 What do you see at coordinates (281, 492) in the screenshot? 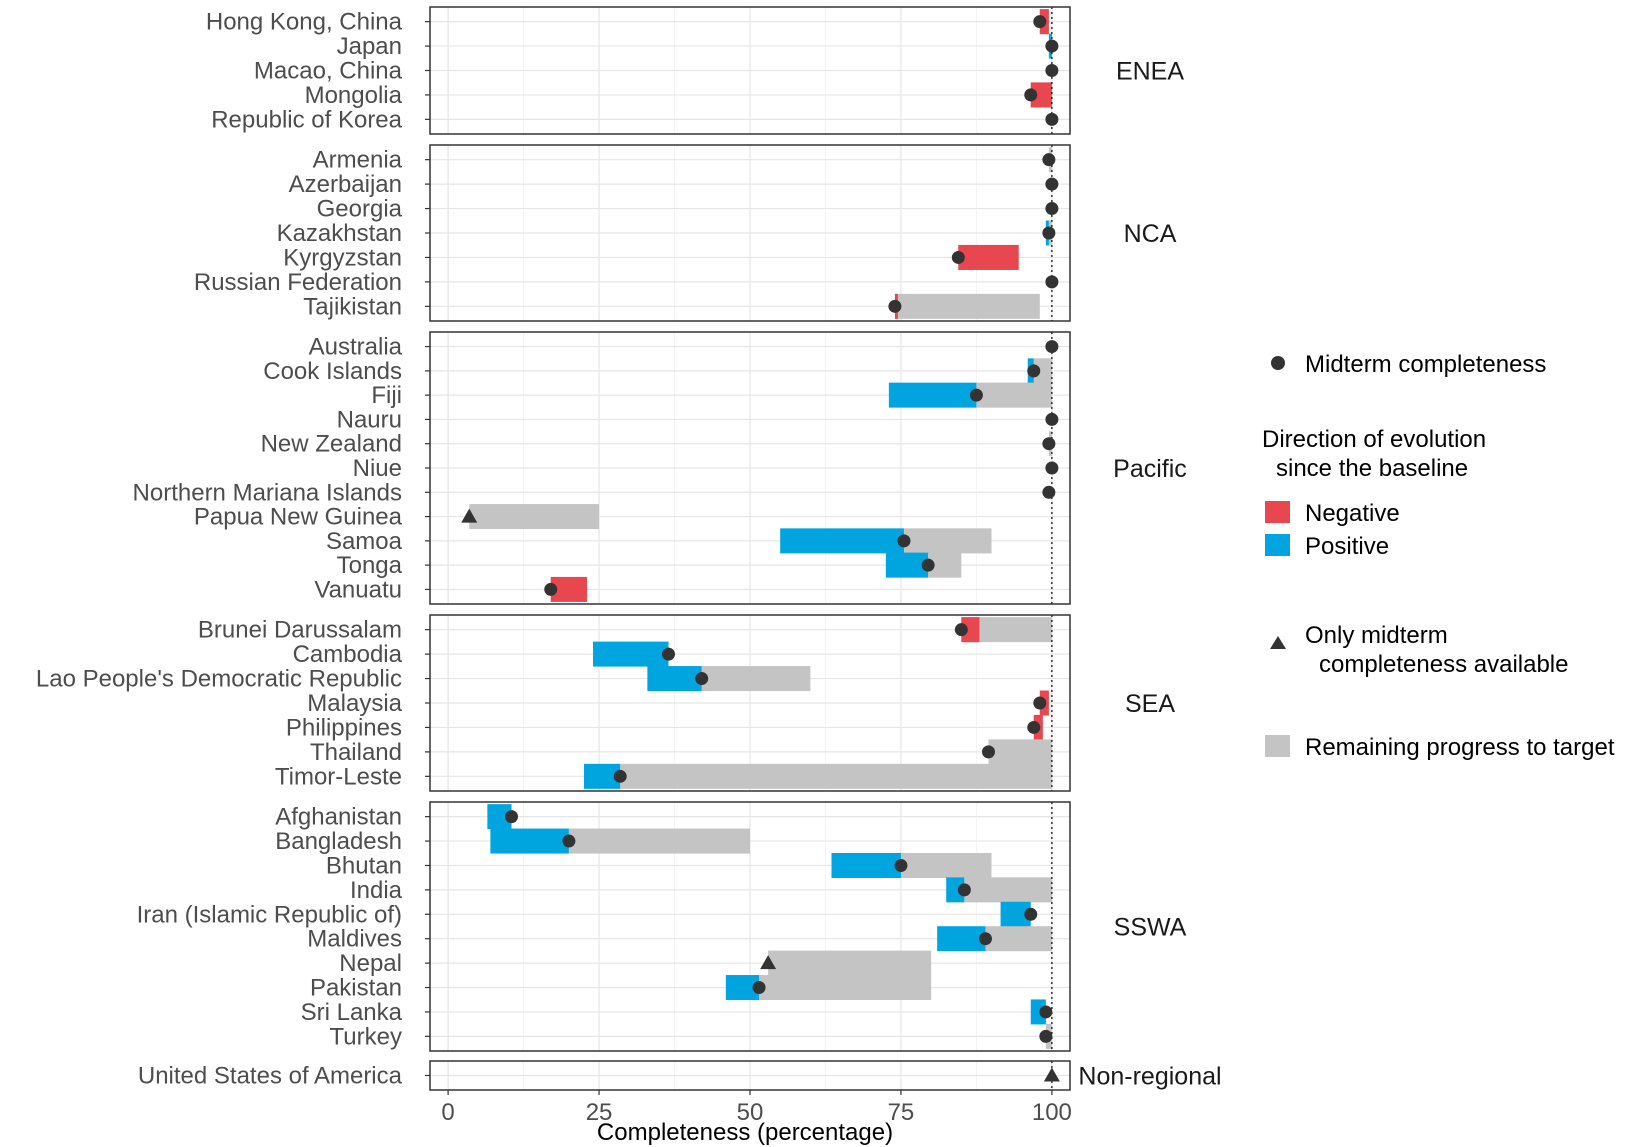
I see `country-row: Northern Mariana Islands` at bounding box center [281, 492].